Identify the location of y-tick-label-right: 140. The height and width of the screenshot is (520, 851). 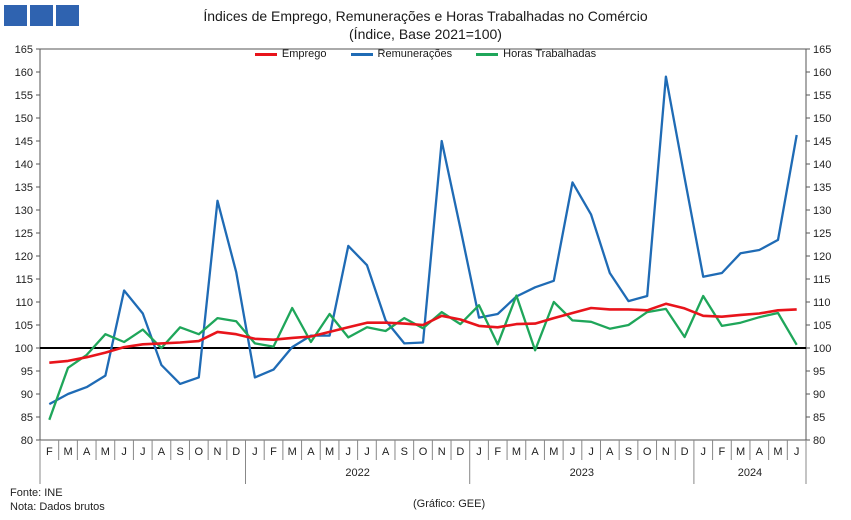
(822, 165).